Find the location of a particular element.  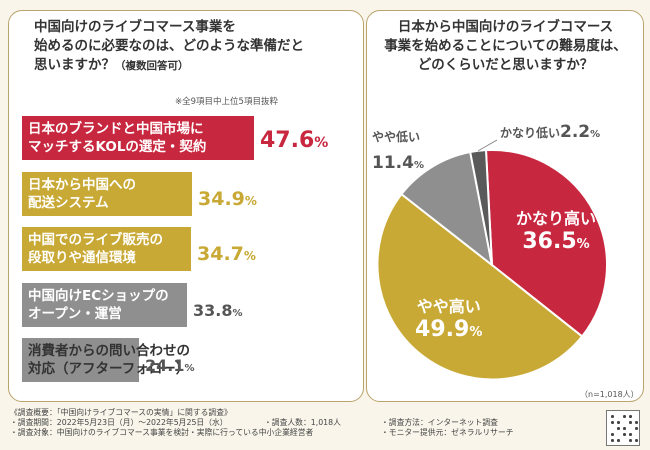

bar-row: 消費者からの問い合わせの 対応（アフターフォロー） 24.1% is located at coordinates (187, 360).